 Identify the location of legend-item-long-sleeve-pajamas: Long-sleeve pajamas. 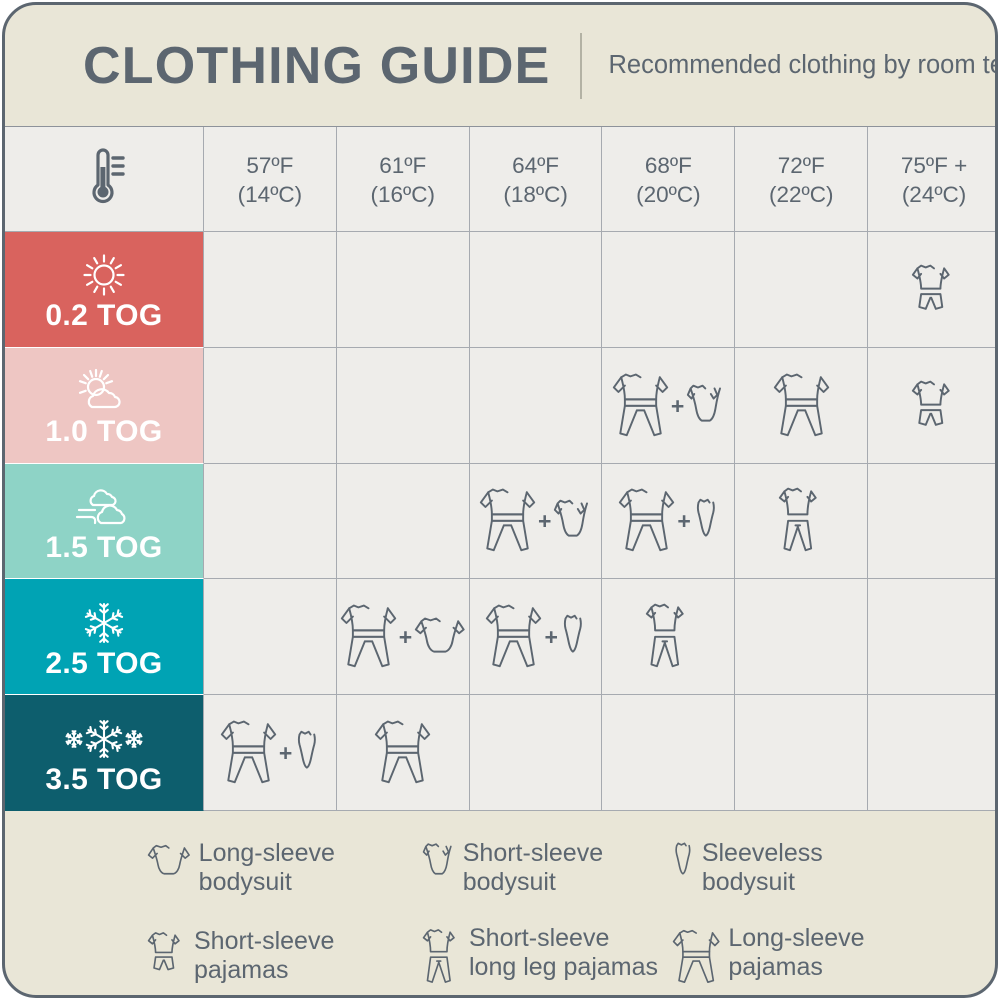
(833, 956).